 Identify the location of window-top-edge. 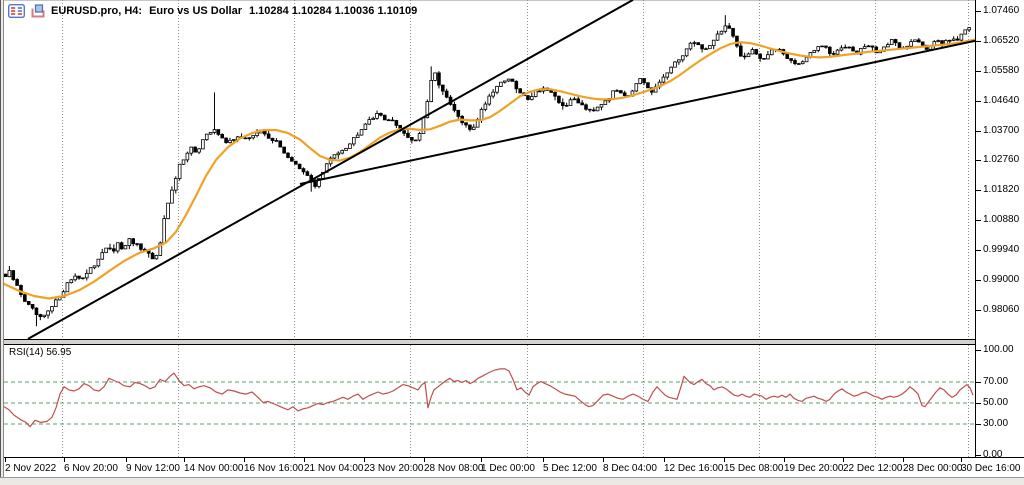
(512, 0).